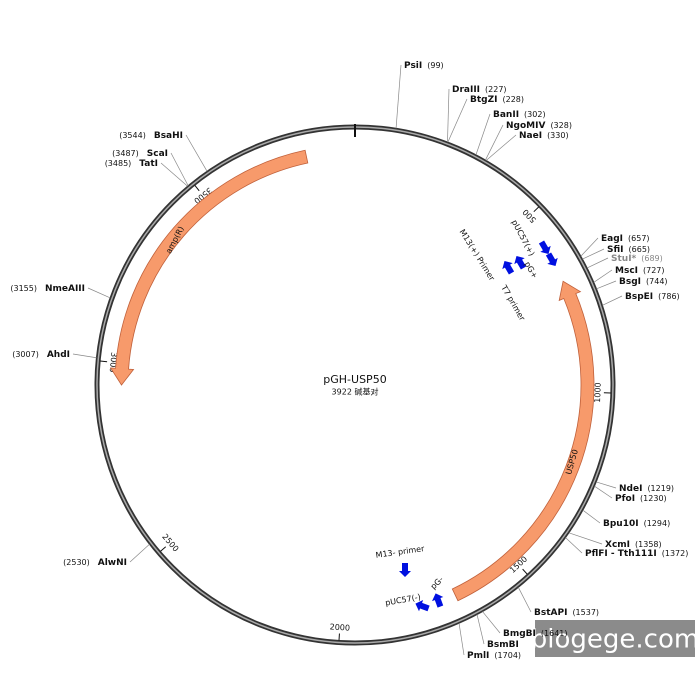 The image size is (700, 700). Describe the element at coordinates (558, 135) in the screenshot. I see `site-position: (330)` at that location.